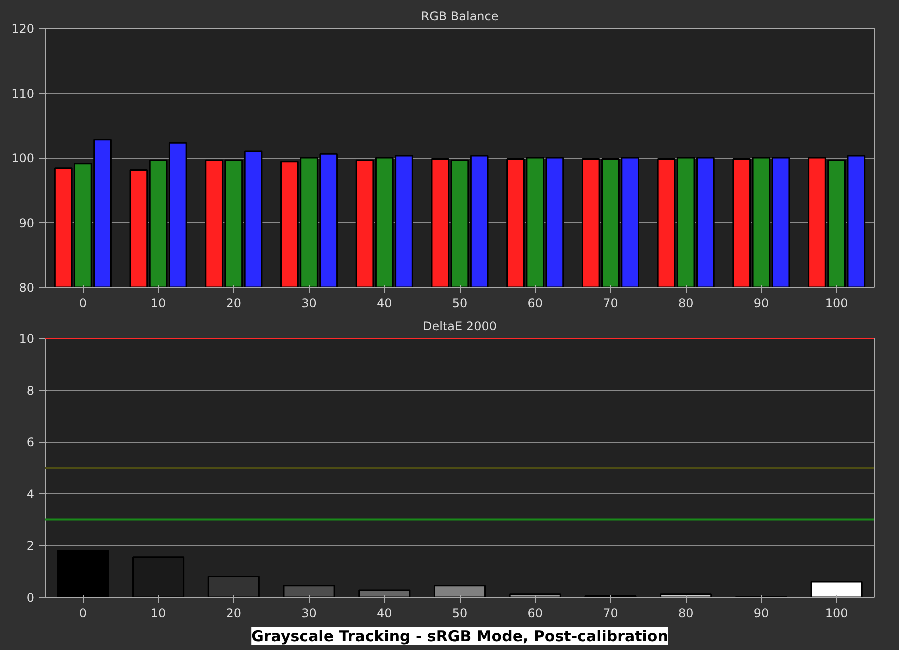  I want to click on chart-title: RGB Balance, so click(460, 17).